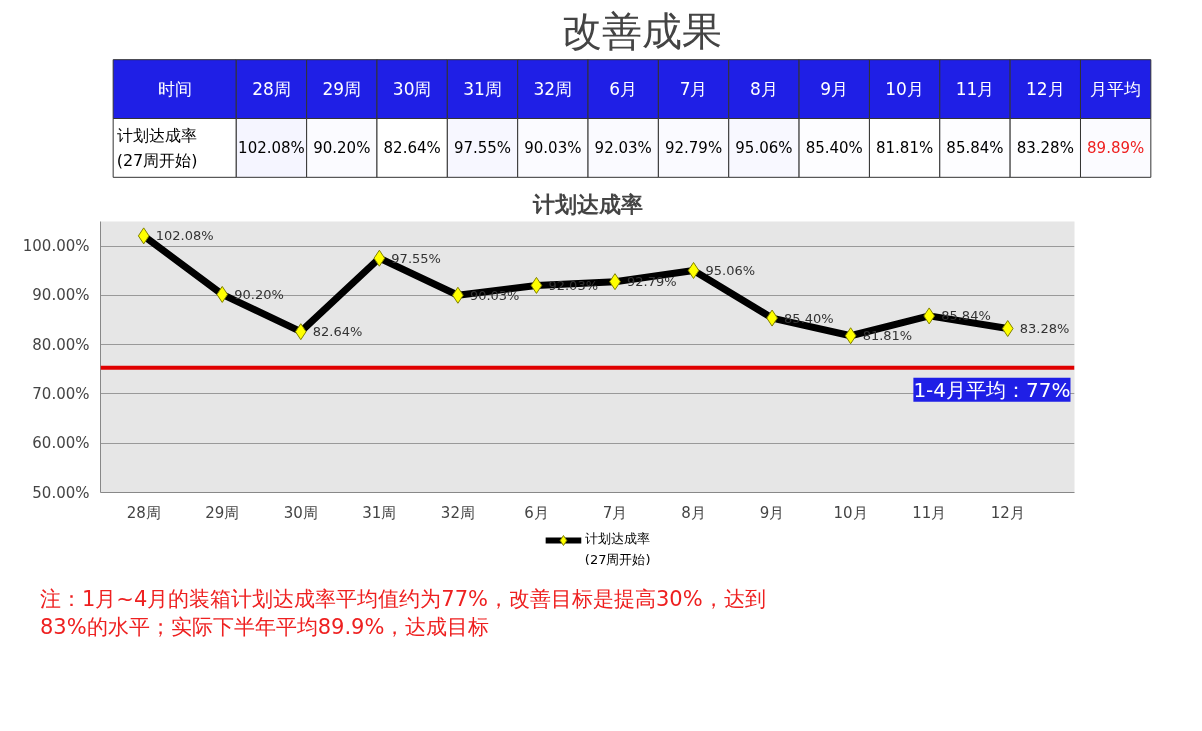  I want to click on data-label: 92.03%, so click(623, 147).